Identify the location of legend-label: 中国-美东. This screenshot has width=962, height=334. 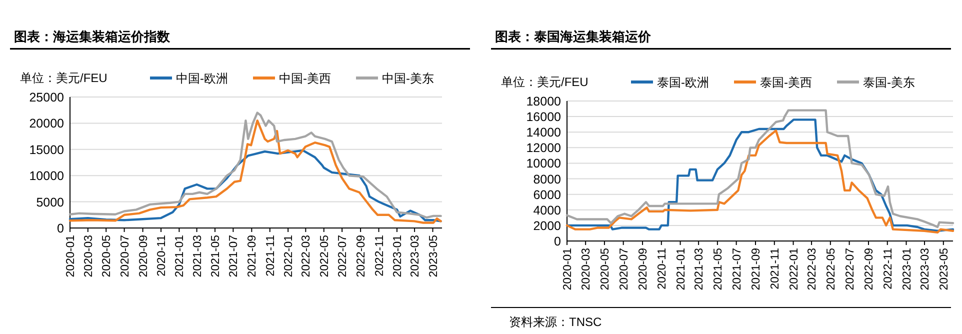
(408, 79).